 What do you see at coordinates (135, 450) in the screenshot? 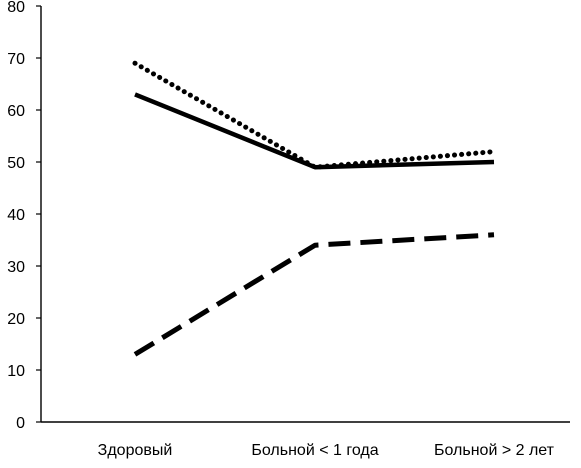
I see `x-tick-label: Здоровый` at bounding box center [135, 450].